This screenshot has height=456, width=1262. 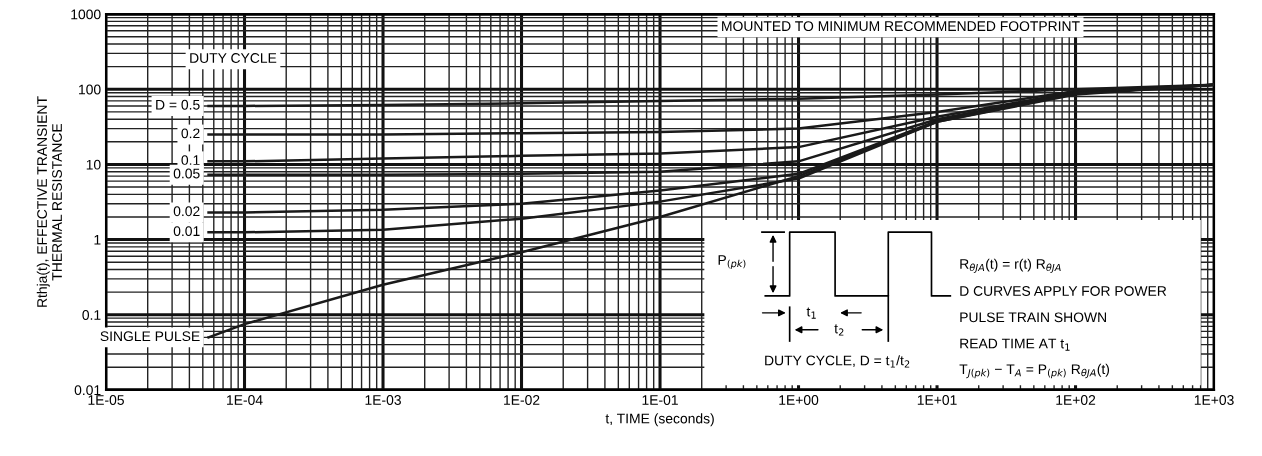 What do you see at coordinates (839, 330) in the screenshot?
I see `annotation: t$_{2}$` at bounding box center [839, 330].